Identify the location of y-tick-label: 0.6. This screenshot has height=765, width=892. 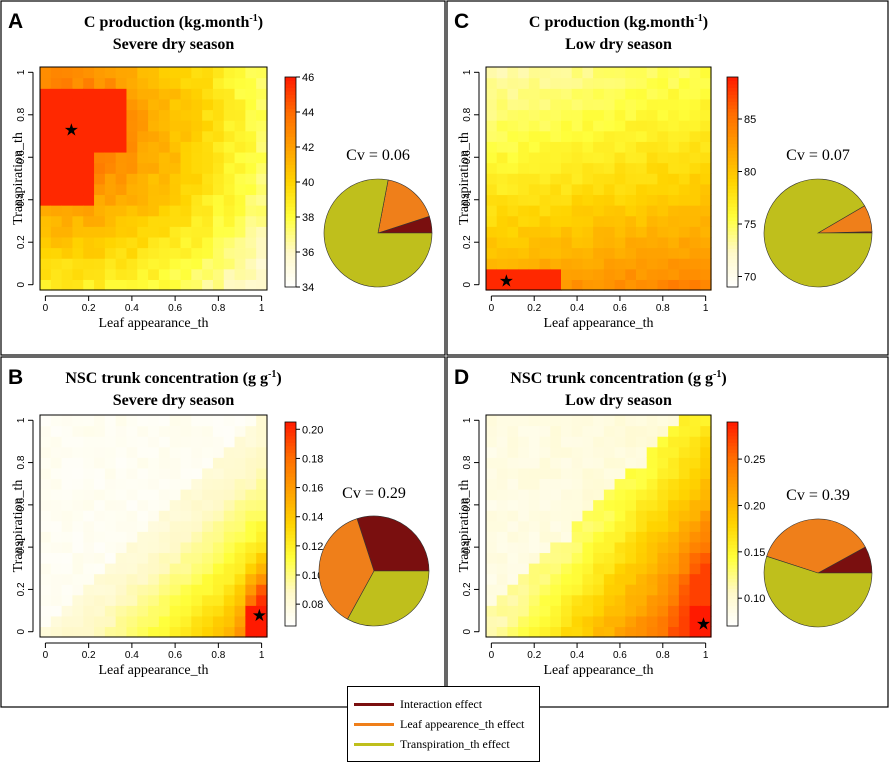
(467, 504).